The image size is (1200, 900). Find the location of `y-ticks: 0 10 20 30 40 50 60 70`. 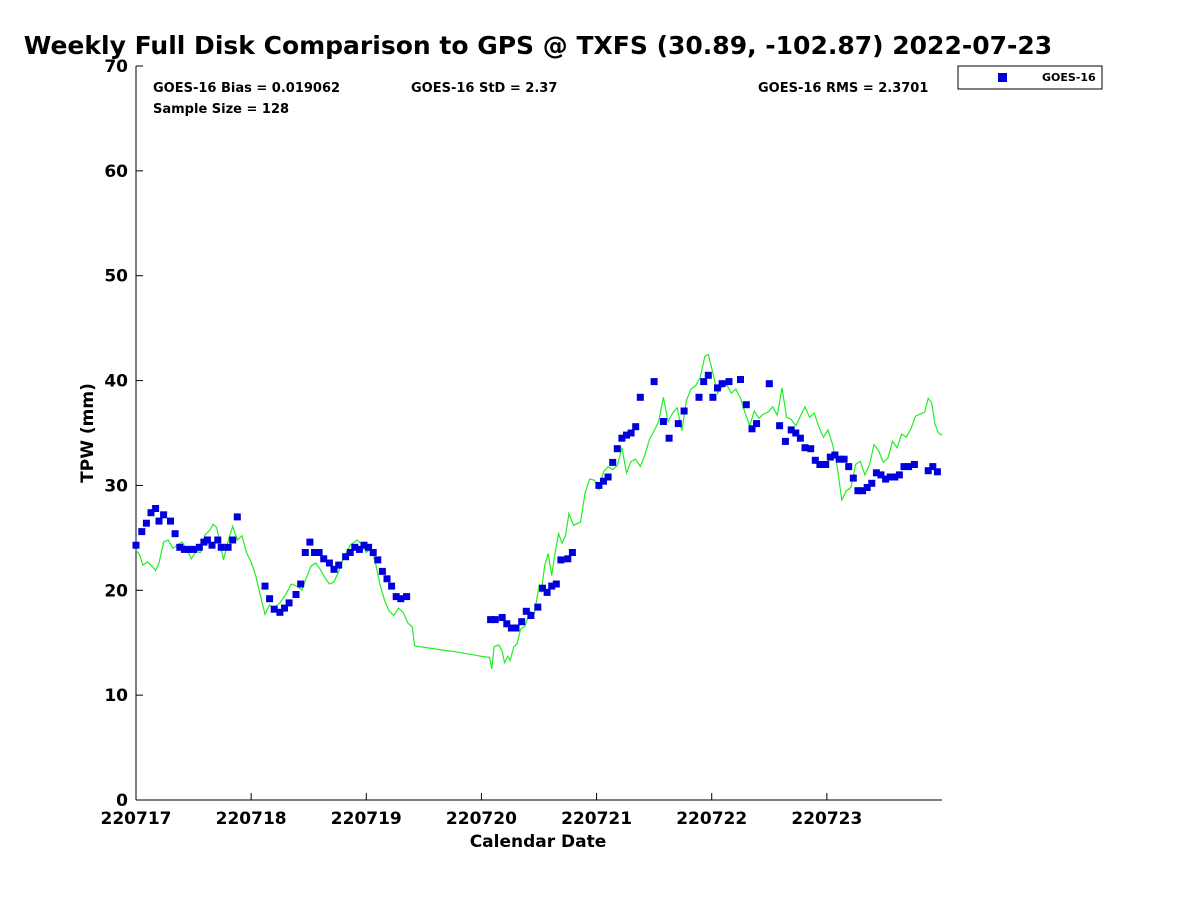

y-ticks: 0 10 20 30 40 50 60 70 is located at coordinates (123, 434).